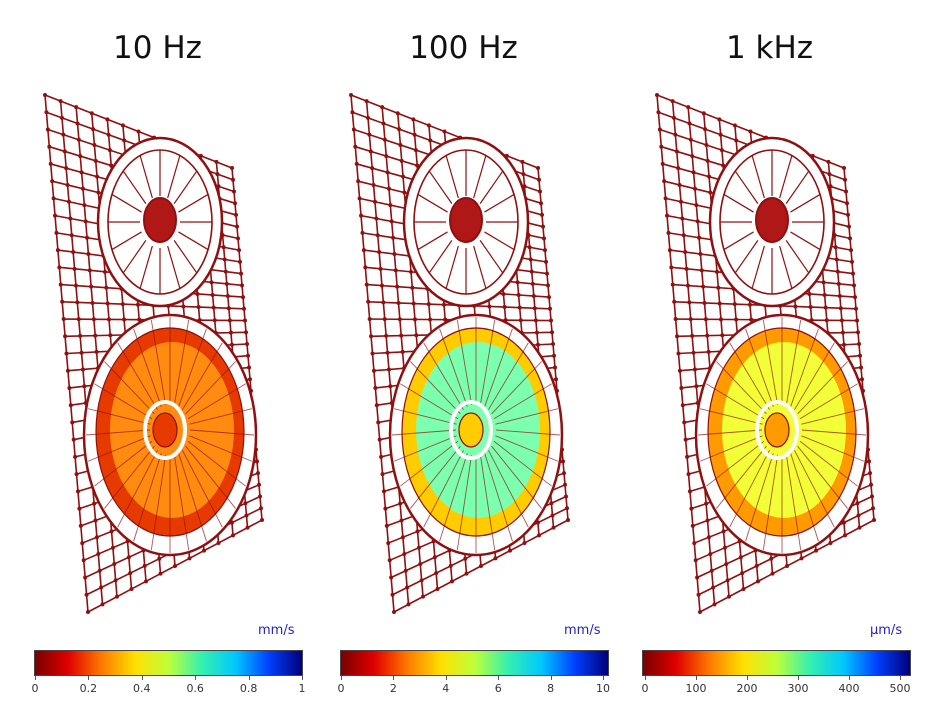 This screenshot has height=720, width=945. Describe the element at coordinates (696, 688) in the screenshot. I see `colorbar-tick-label: 100` at that location.